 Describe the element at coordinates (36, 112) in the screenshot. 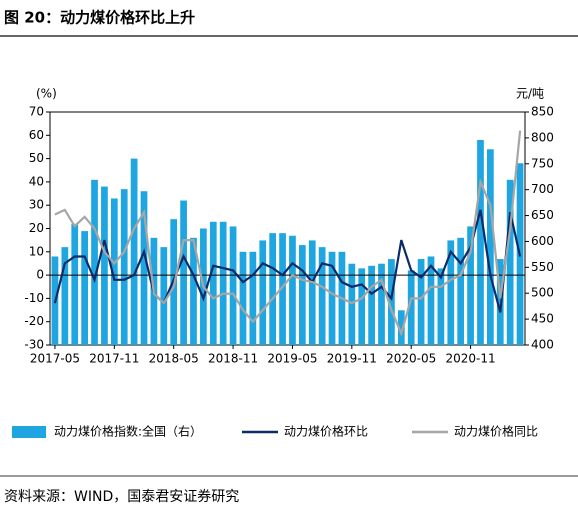

I see `y-tick-label: 70` at that location.